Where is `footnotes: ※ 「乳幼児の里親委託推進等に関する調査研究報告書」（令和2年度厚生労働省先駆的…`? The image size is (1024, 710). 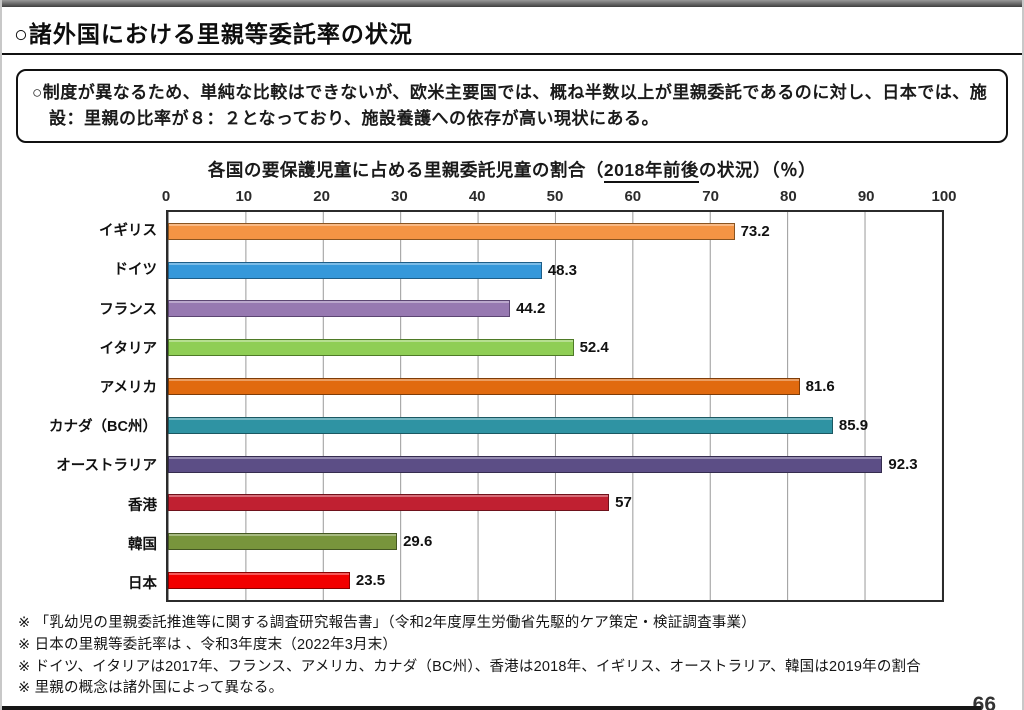
footnotes: ※ 「乳幼児の里親委託推進等に関する調査研究報告書」（令和2年度厚生労働省先駆的… is located at coordinates (520, 656).